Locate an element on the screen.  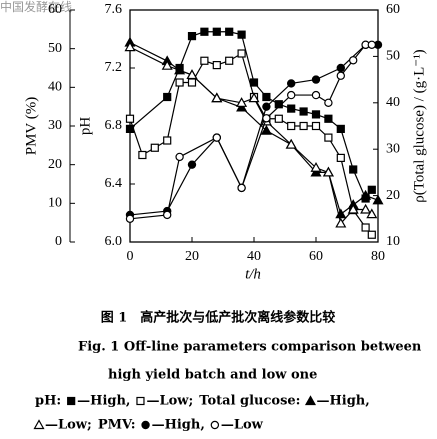
x-tick-label: 20 is located at coordinates (192, 256).